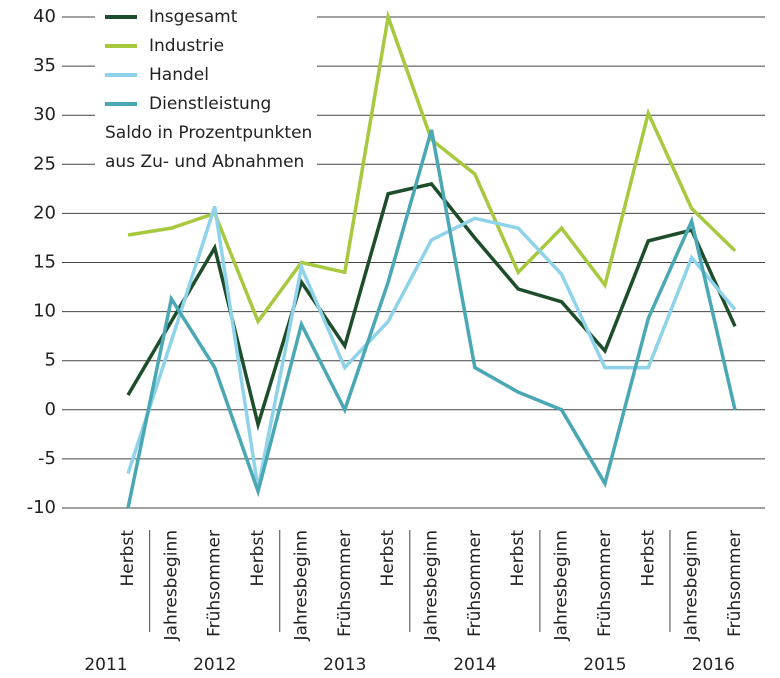 The image size is (780, 678). I want to click on y-tick-label: 40, so click(44, 16).